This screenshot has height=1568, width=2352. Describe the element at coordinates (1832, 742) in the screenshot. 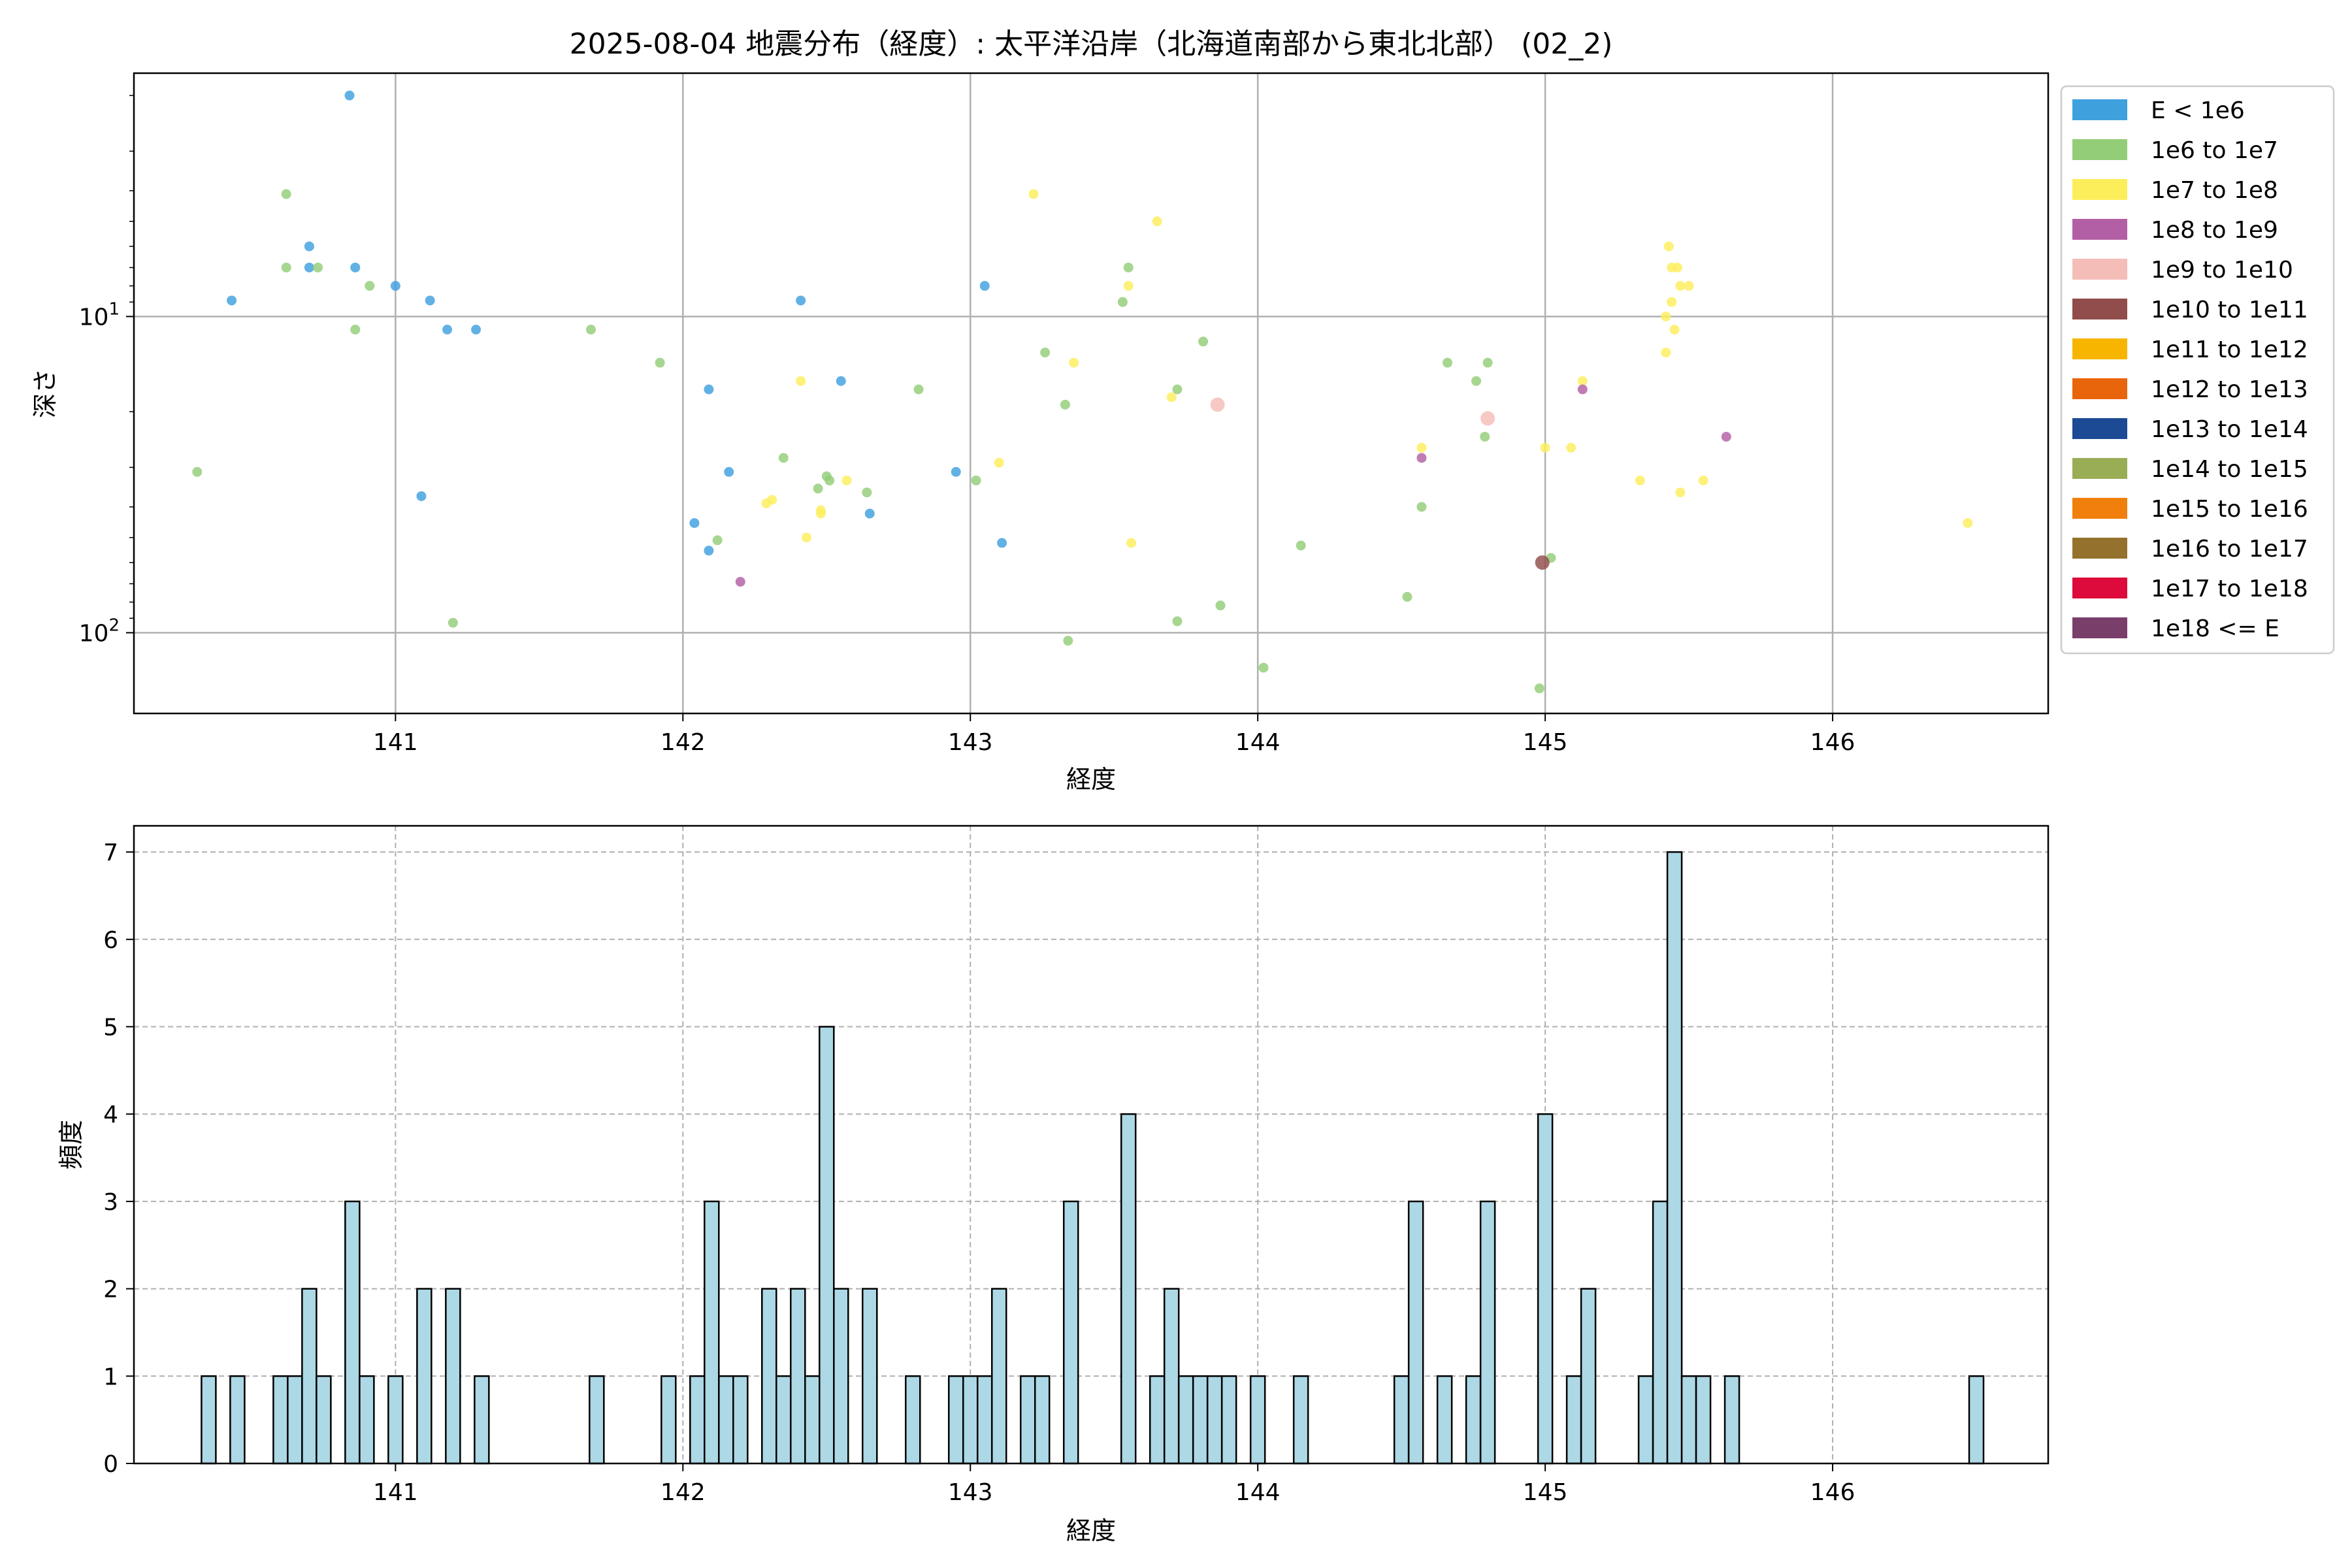

I see `scatter-x-tick-label: 146` at that location.